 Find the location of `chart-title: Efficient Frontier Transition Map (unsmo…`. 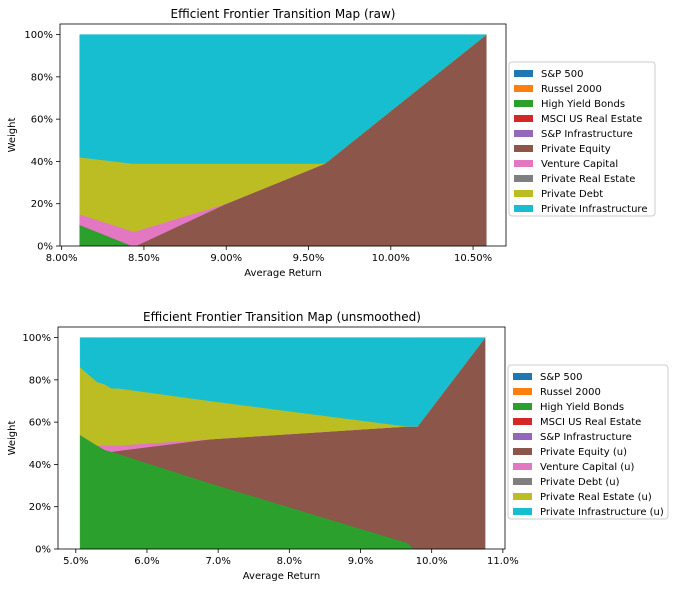

chart-title: Efficient Frontier Transition Map (unsmo… is located at coordinates (282, 317).